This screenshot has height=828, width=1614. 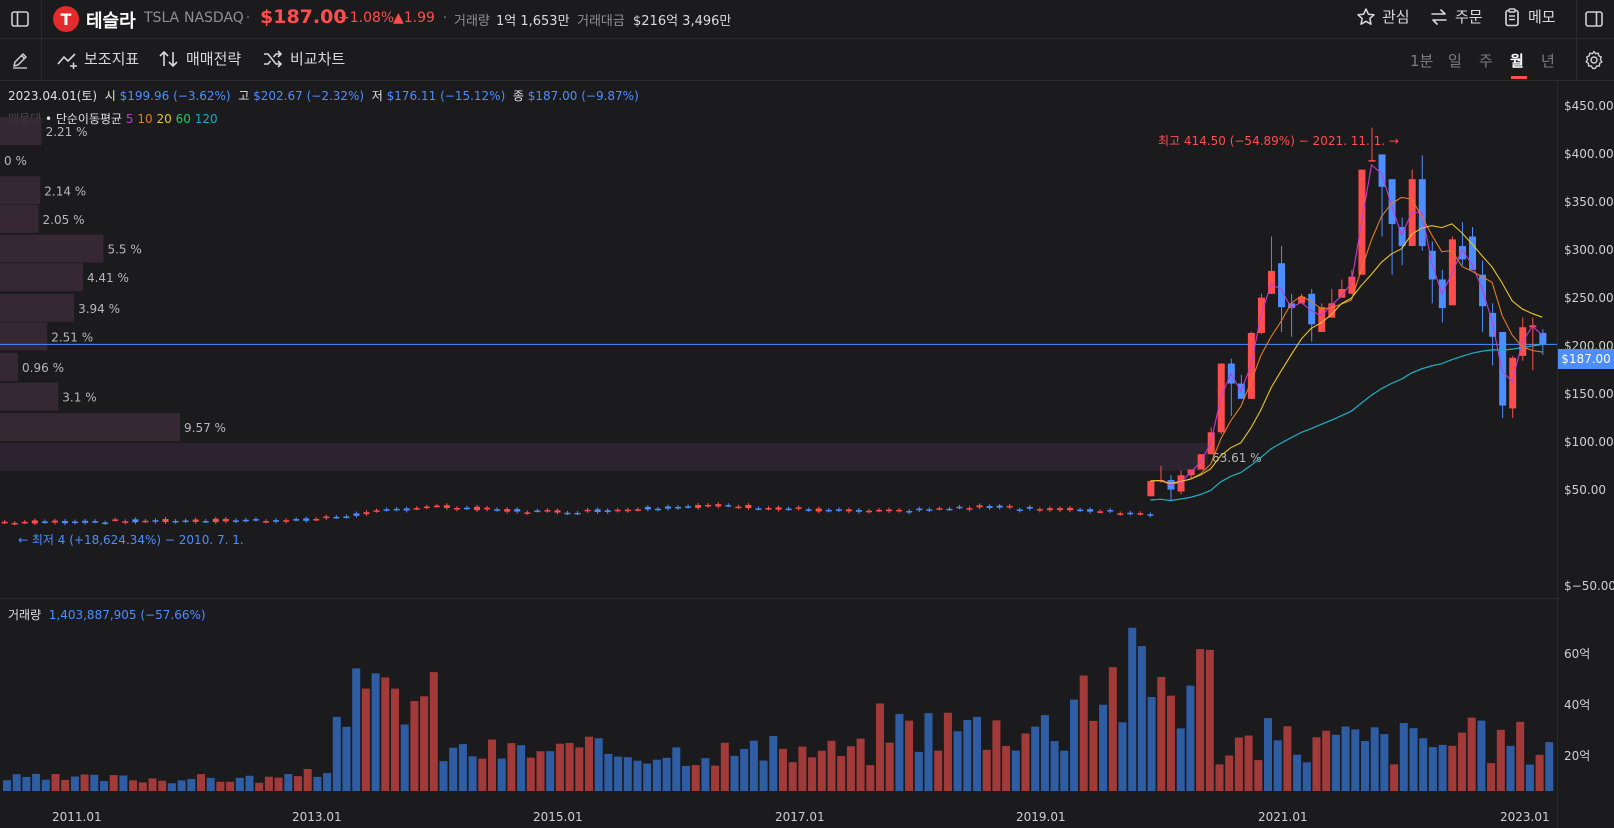 What do you see at coordinates (1486, 61) in the screenshot?
I see `period-week: 주` at bounding box center [1486, 61].